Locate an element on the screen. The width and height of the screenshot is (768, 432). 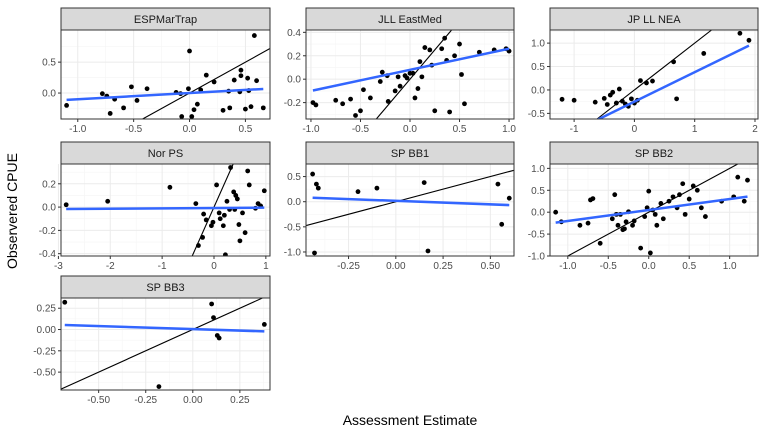
y-tick-label: -0.25 is located at coordinates (44, 351).